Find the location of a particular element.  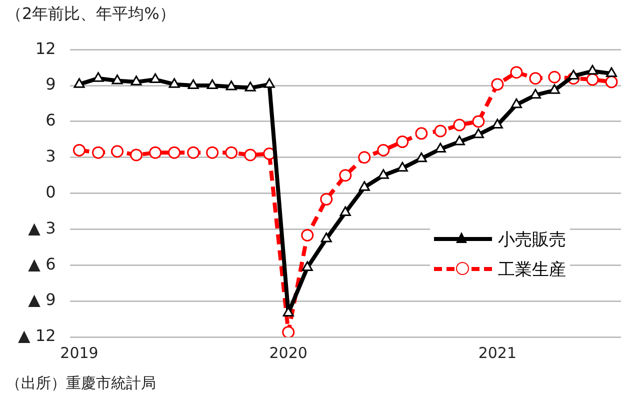

y-tick-label: 12 is located at coordinates (45, 48).